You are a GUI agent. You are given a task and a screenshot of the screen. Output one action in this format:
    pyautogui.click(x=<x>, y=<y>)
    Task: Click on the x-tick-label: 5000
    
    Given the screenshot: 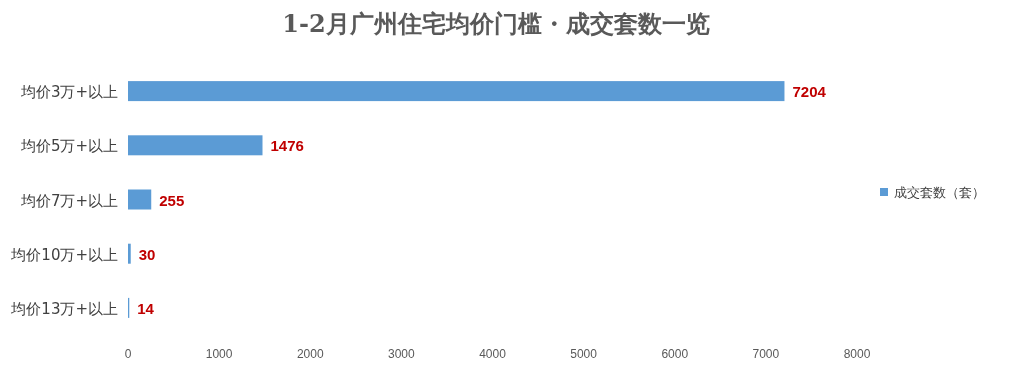 What is the action you would take?
    pyautogui.click(x=584, y=354)
    